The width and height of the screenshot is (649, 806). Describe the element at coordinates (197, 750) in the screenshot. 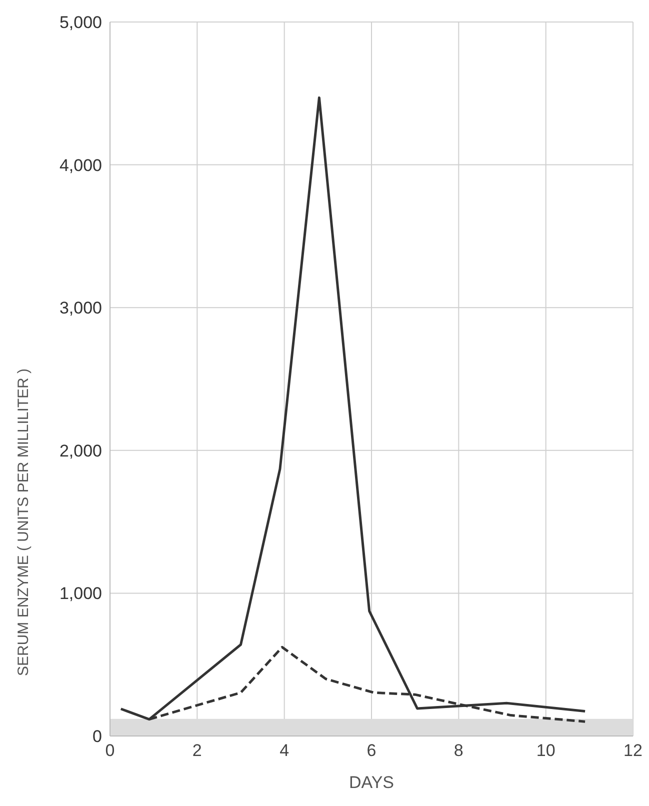

I see `x-tick-label: 2` at that location.